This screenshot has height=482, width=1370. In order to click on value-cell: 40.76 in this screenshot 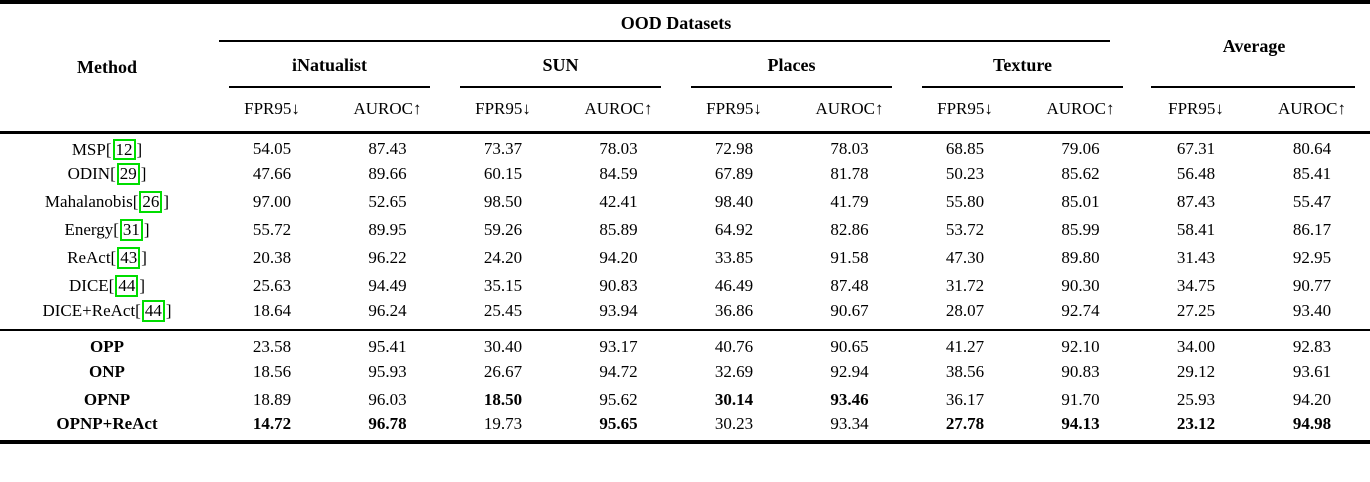, I will do `click(734, 347)`.